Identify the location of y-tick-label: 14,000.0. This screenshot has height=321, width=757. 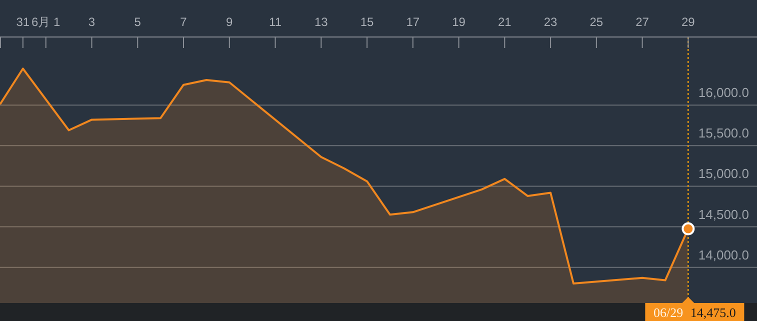
(723, 254).